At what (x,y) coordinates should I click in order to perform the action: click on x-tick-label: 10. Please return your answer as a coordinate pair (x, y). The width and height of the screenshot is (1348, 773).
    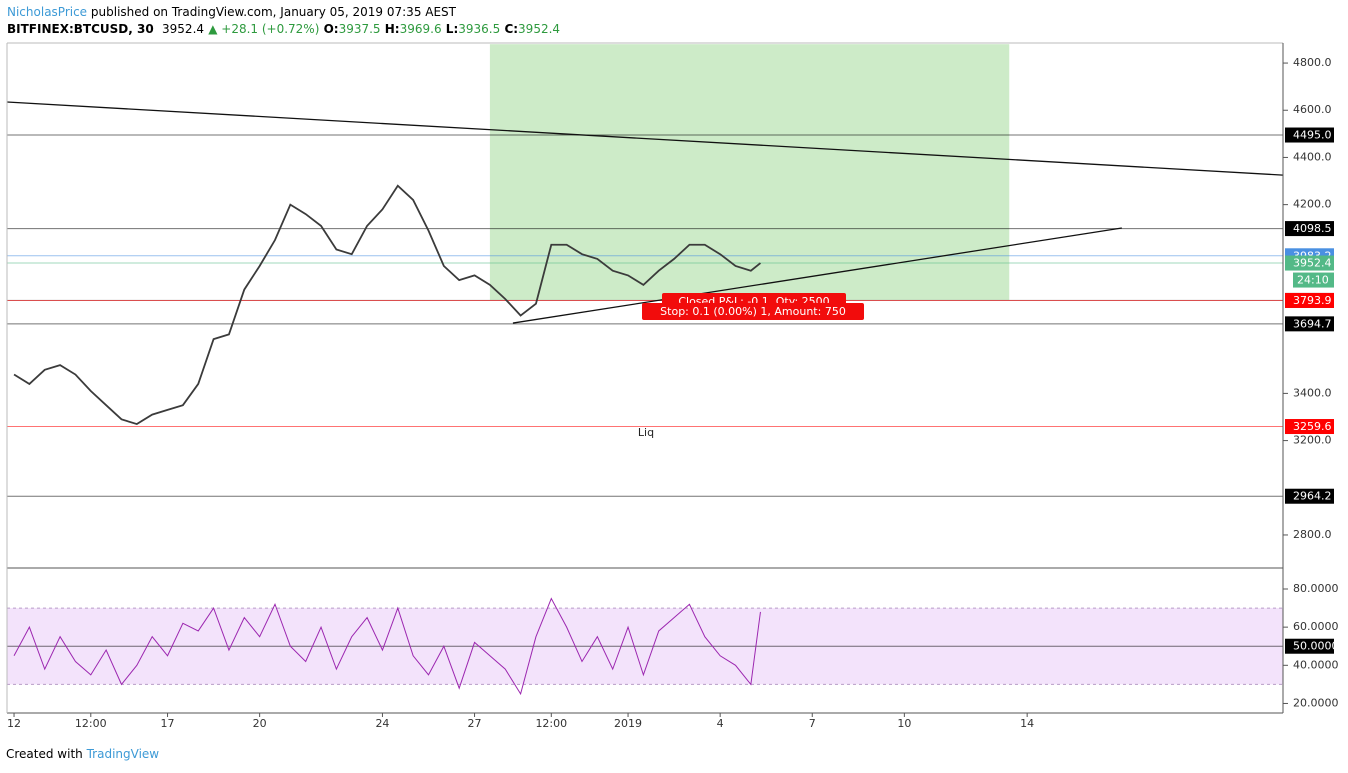
    Looking at the image, I should click on (904, 723).